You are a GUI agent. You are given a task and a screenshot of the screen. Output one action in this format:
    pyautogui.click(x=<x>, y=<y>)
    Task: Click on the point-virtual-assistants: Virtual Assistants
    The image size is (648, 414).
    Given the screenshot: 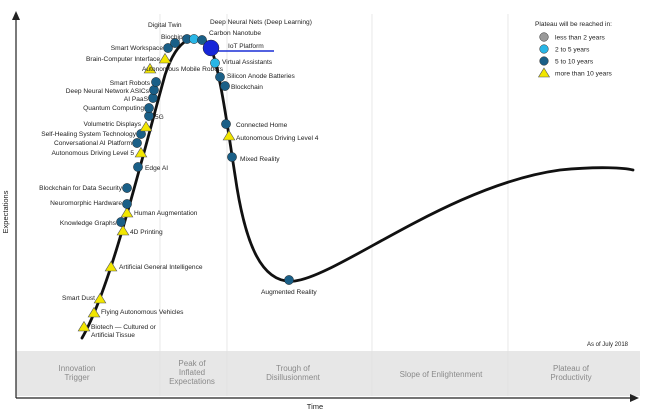 What is the action you would take?
    pyautogui.click(x=241, y=63)
    